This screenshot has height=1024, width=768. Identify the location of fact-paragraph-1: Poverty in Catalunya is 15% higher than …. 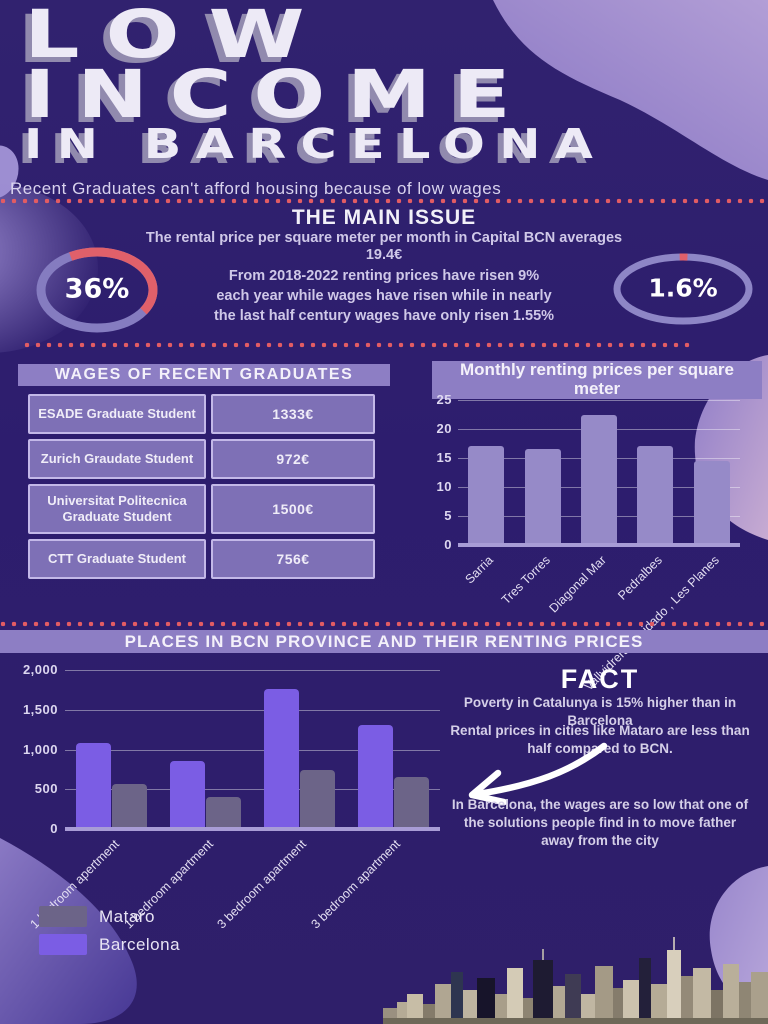
(600, 711).